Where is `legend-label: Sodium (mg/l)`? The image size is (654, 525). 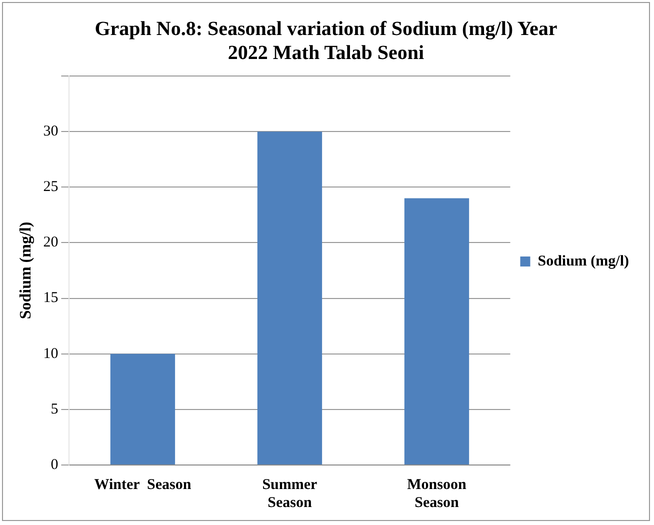
legend-label: Sodium (mg/l) is located at coordinates (584, 261).